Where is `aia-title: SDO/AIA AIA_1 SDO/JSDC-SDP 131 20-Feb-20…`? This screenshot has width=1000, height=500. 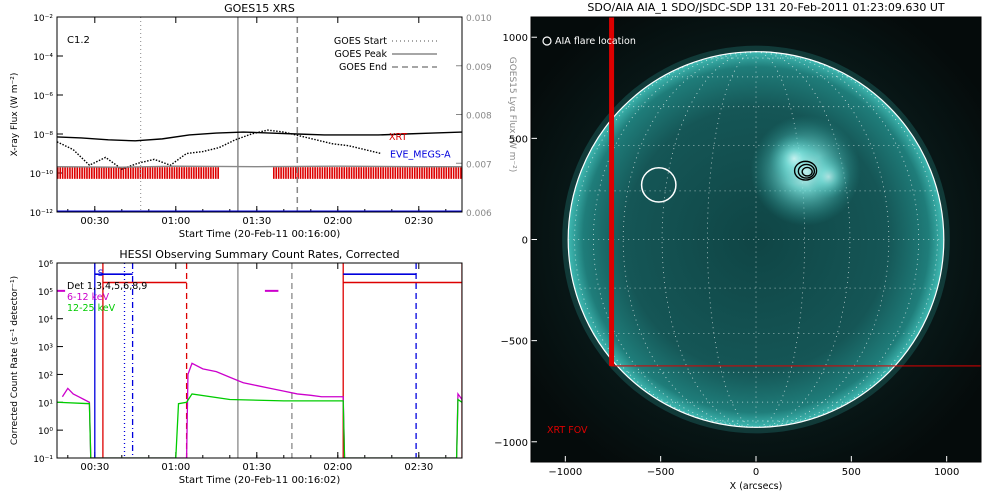
aia-title: SDO/AIA AIA_1 SDO/JSDC-SDP 131 20-Feb-20… is located at coordinates (765, 7).